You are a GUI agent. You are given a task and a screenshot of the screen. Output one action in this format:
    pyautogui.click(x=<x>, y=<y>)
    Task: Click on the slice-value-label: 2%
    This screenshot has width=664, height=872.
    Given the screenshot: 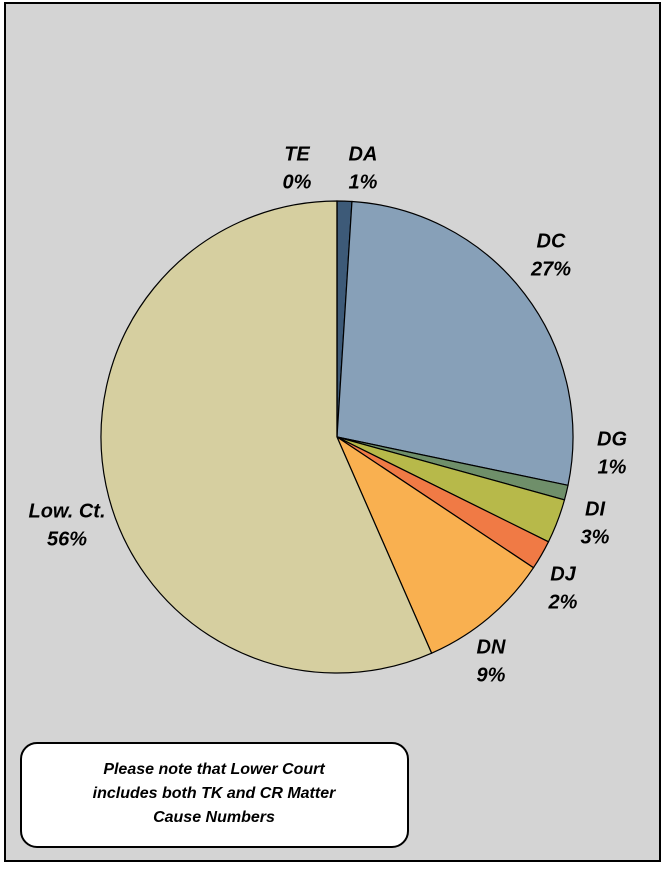 What is the action you would take?
    pyautogui.click(x=563, y=602)
    